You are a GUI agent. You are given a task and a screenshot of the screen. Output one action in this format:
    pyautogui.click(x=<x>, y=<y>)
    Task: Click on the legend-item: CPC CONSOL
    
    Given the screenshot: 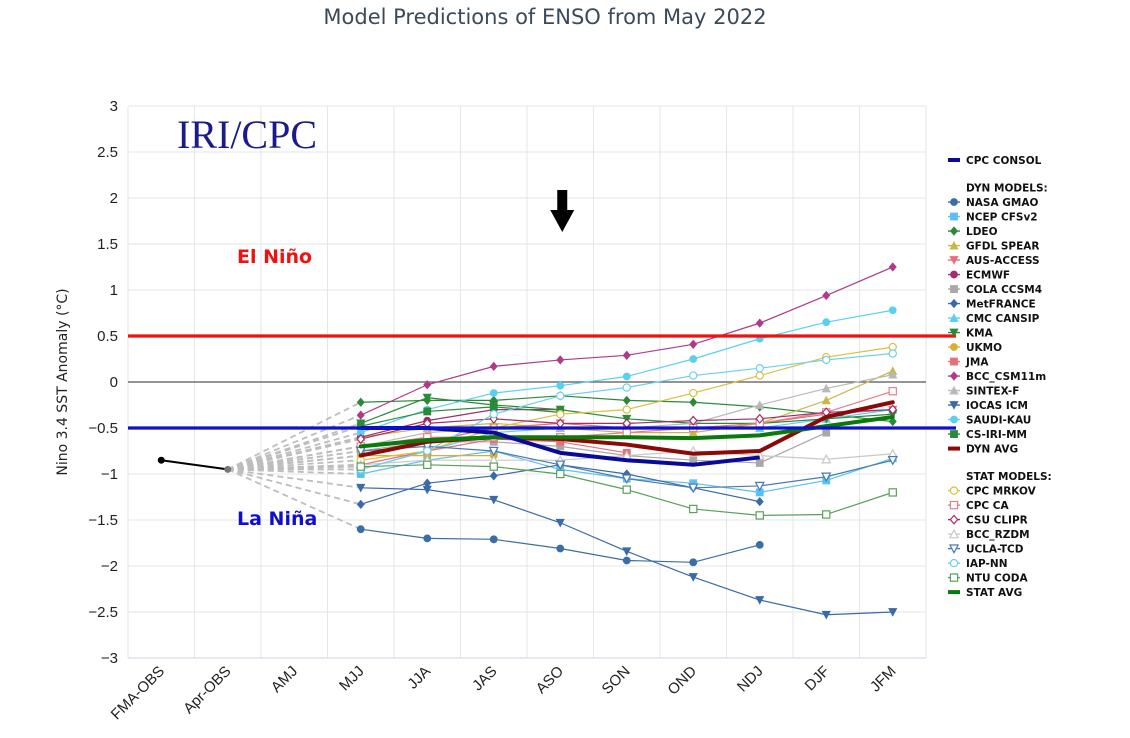 What is the action you would take?
    pyautogui.click(x=995, y=161)
    